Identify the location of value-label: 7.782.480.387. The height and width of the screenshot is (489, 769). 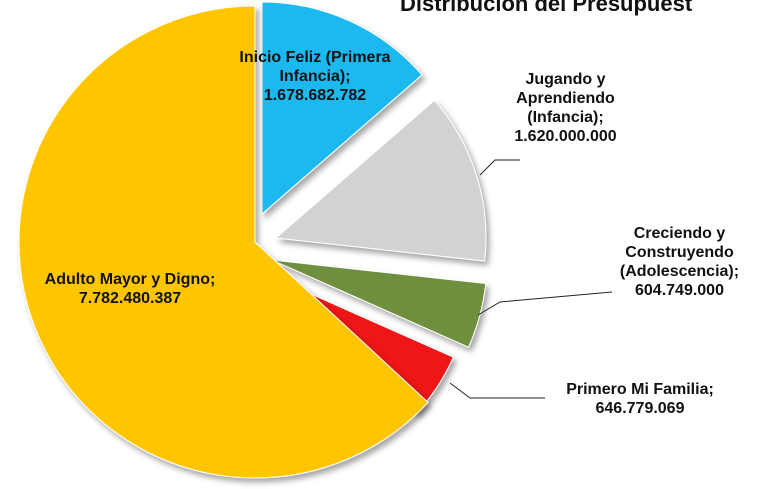
(130, 298).